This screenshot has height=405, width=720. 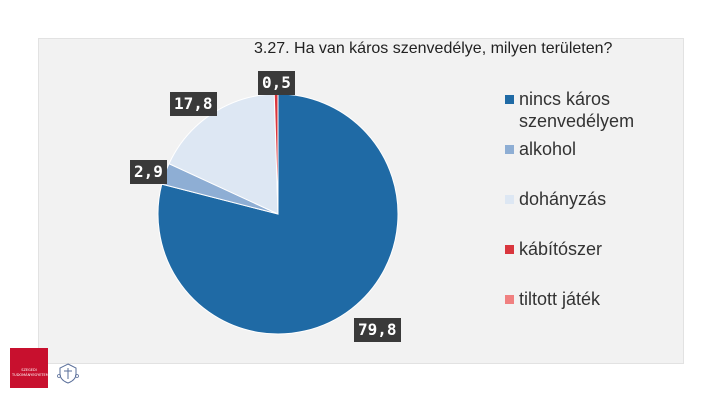 What do you see at coordinates (193, 104) in the screenshot?
I see `data-label-dohanyzas: 17,8` at bounding box center [193, 104].